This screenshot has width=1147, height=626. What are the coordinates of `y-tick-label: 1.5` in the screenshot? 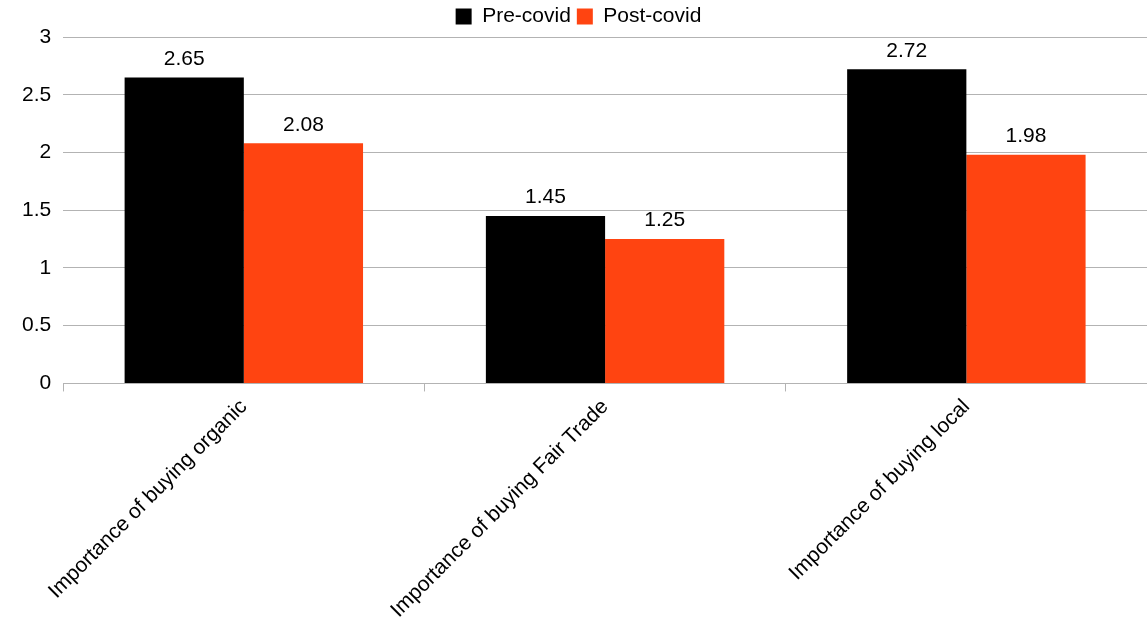 It's located at (36, 209).